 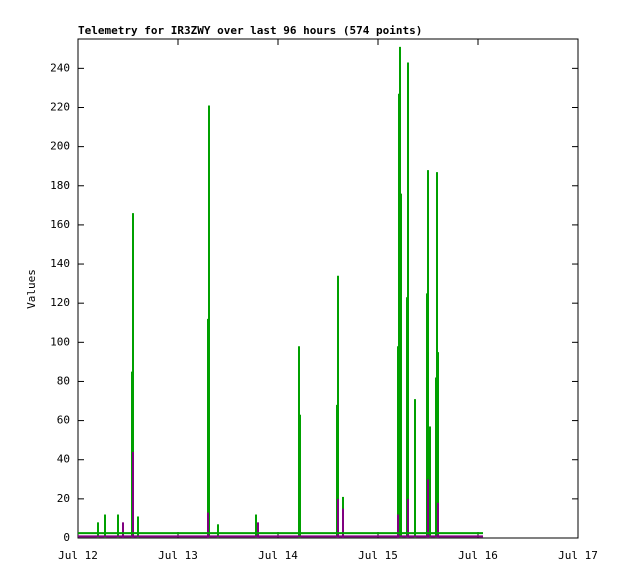 What do you see at coordinates (60, 185) in the screenshot?
I see `y-tick-label: 180` at bounding box center [60, 185].